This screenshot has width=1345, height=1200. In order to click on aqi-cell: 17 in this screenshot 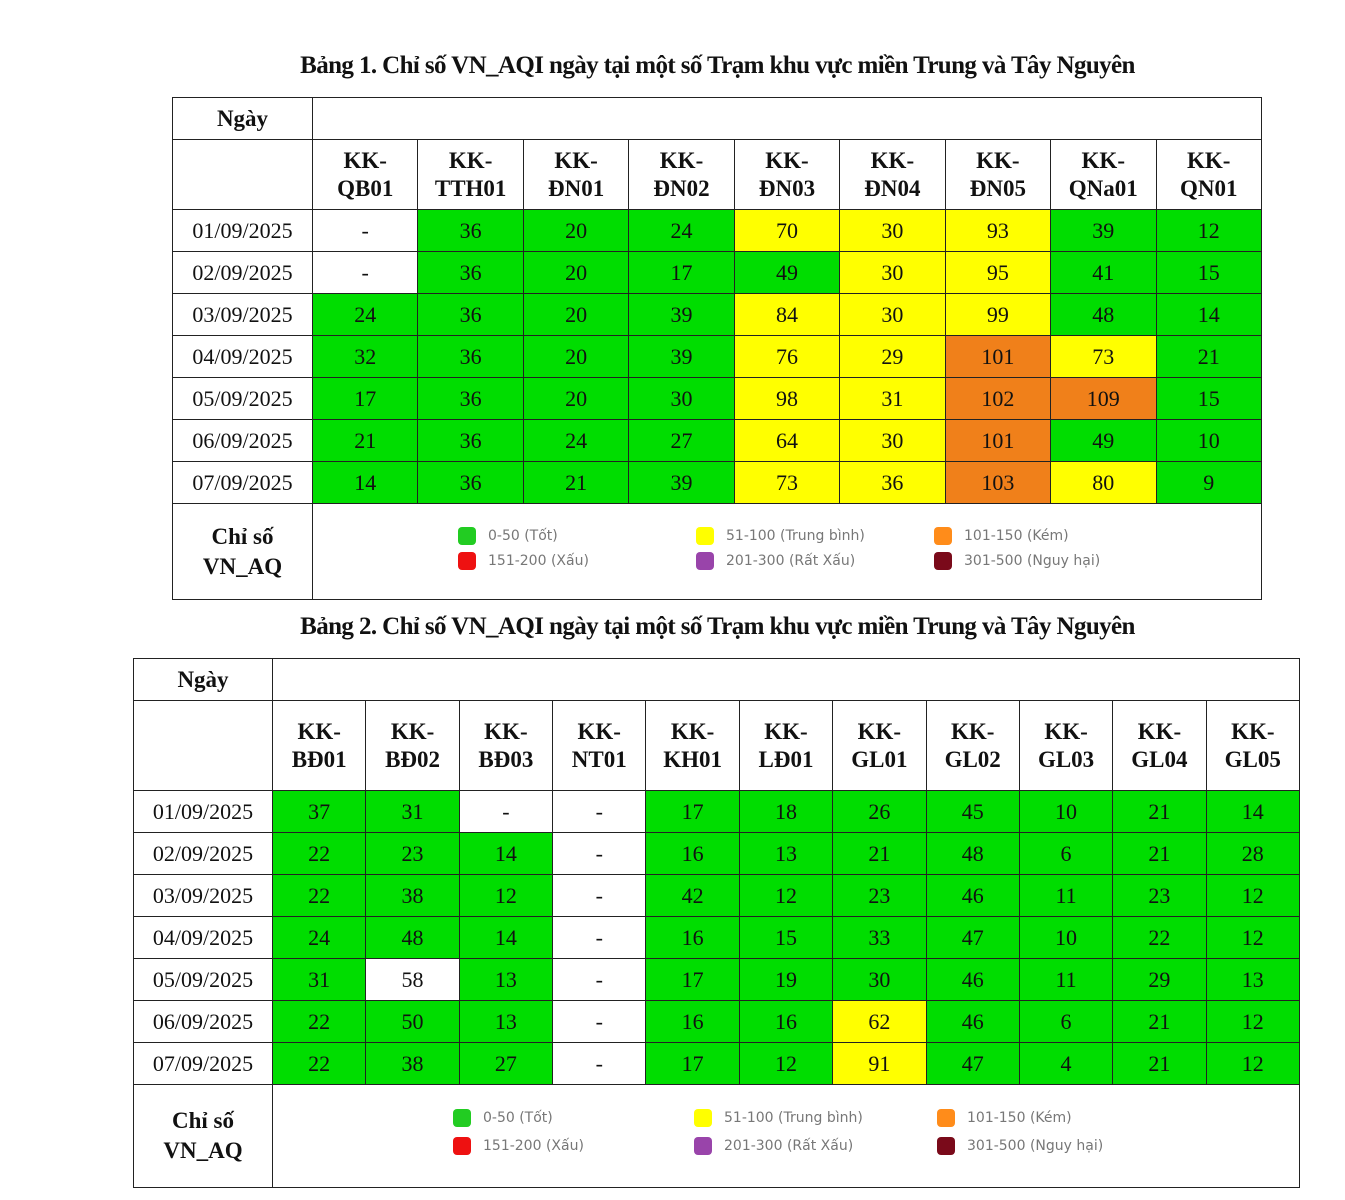, I will do `click(692, 1063)`.